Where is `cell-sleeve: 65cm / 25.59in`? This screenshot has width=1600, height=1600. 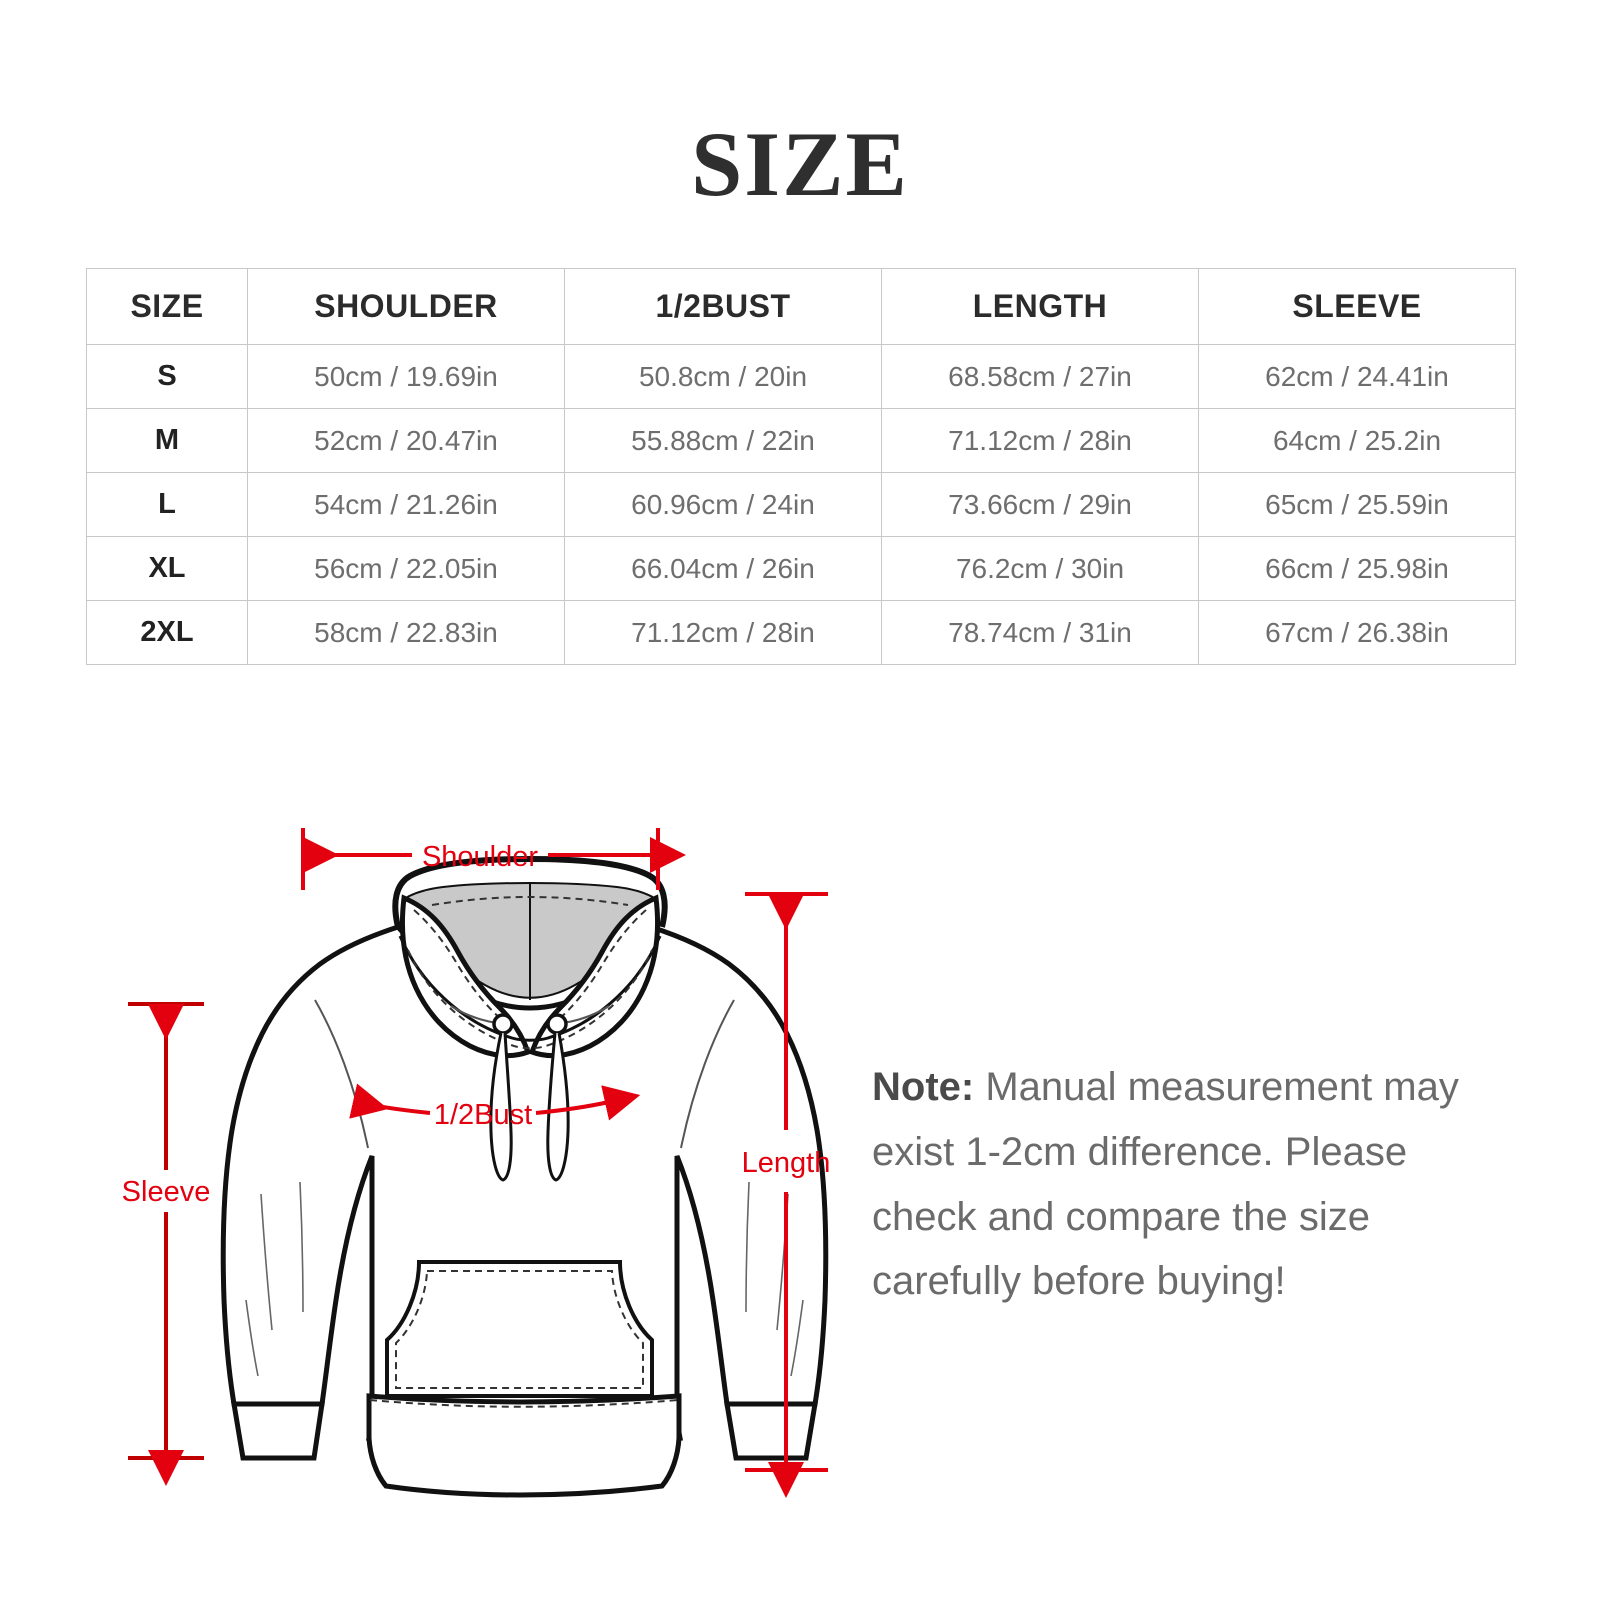
cell-sleeve: 65cm / 25.59in is located at coordinates (1357, 504).